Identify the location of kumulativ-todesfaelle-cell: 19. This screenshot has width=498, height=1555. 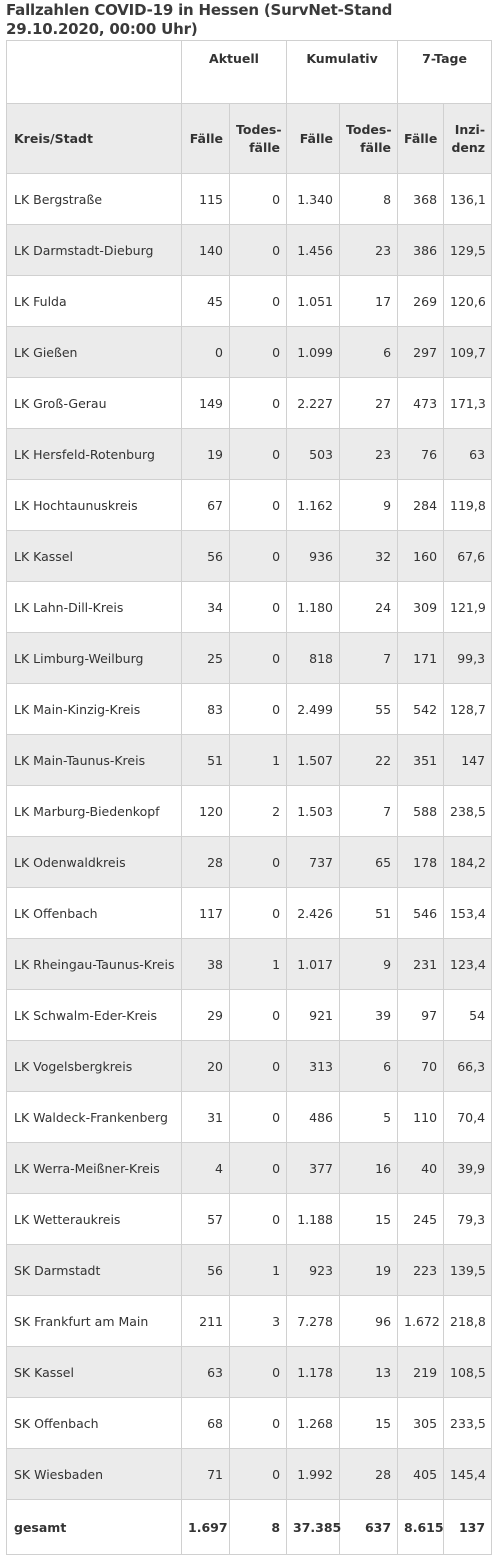
(369, 1270).